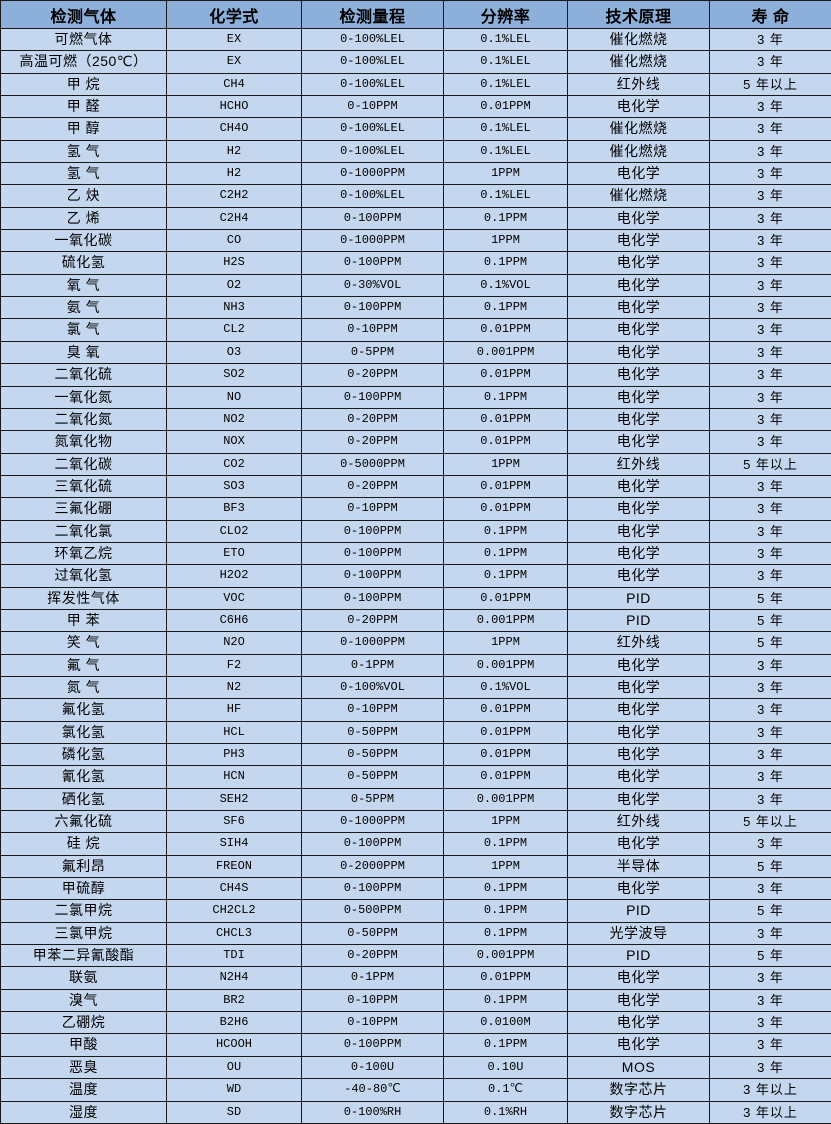 Image resolution: width=831 pixels, height=1124 pixels. I want to click on cell-formula: SD, so click(234, 1112).